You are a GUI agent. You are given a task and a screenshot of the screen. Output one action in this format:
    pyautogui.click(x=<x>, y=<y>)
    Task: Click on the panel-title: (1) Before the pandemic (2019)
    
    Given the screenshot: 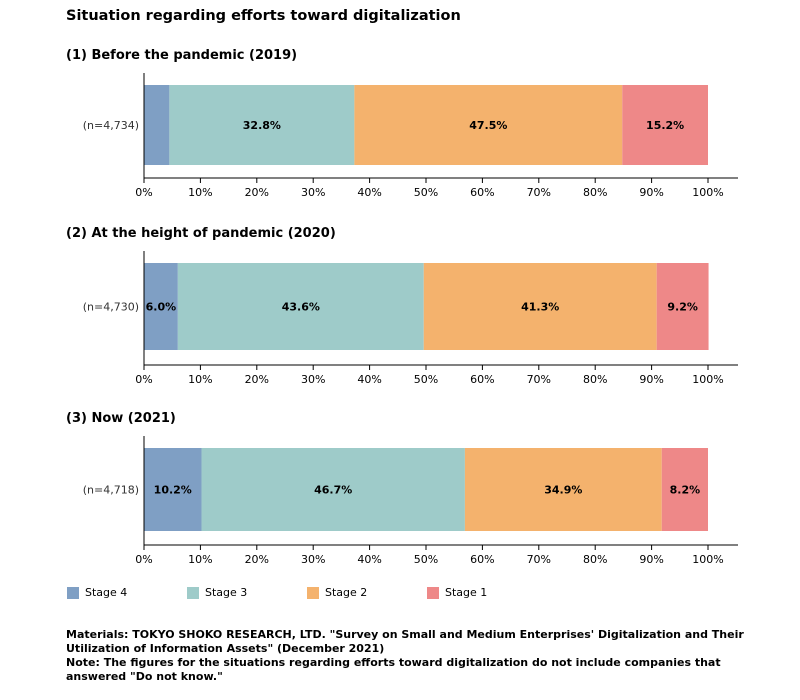 What is the action you would take?
    pyautogui.click(x=181, y=55)
    